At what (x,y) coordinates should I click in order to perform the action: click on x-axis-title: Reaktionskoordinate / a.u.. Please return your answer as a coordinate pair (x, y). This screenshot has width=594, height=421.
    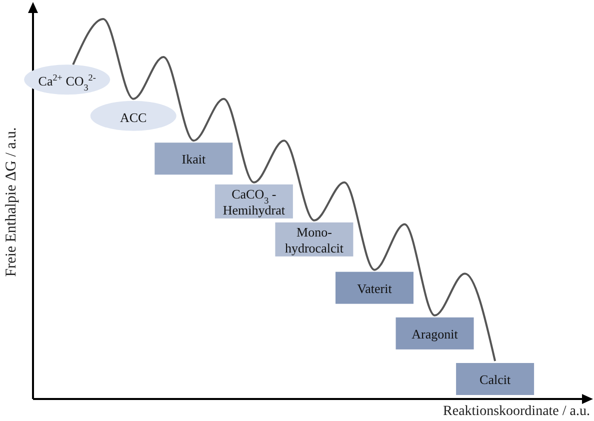
    Looking at the image, I should click on (516, 411).